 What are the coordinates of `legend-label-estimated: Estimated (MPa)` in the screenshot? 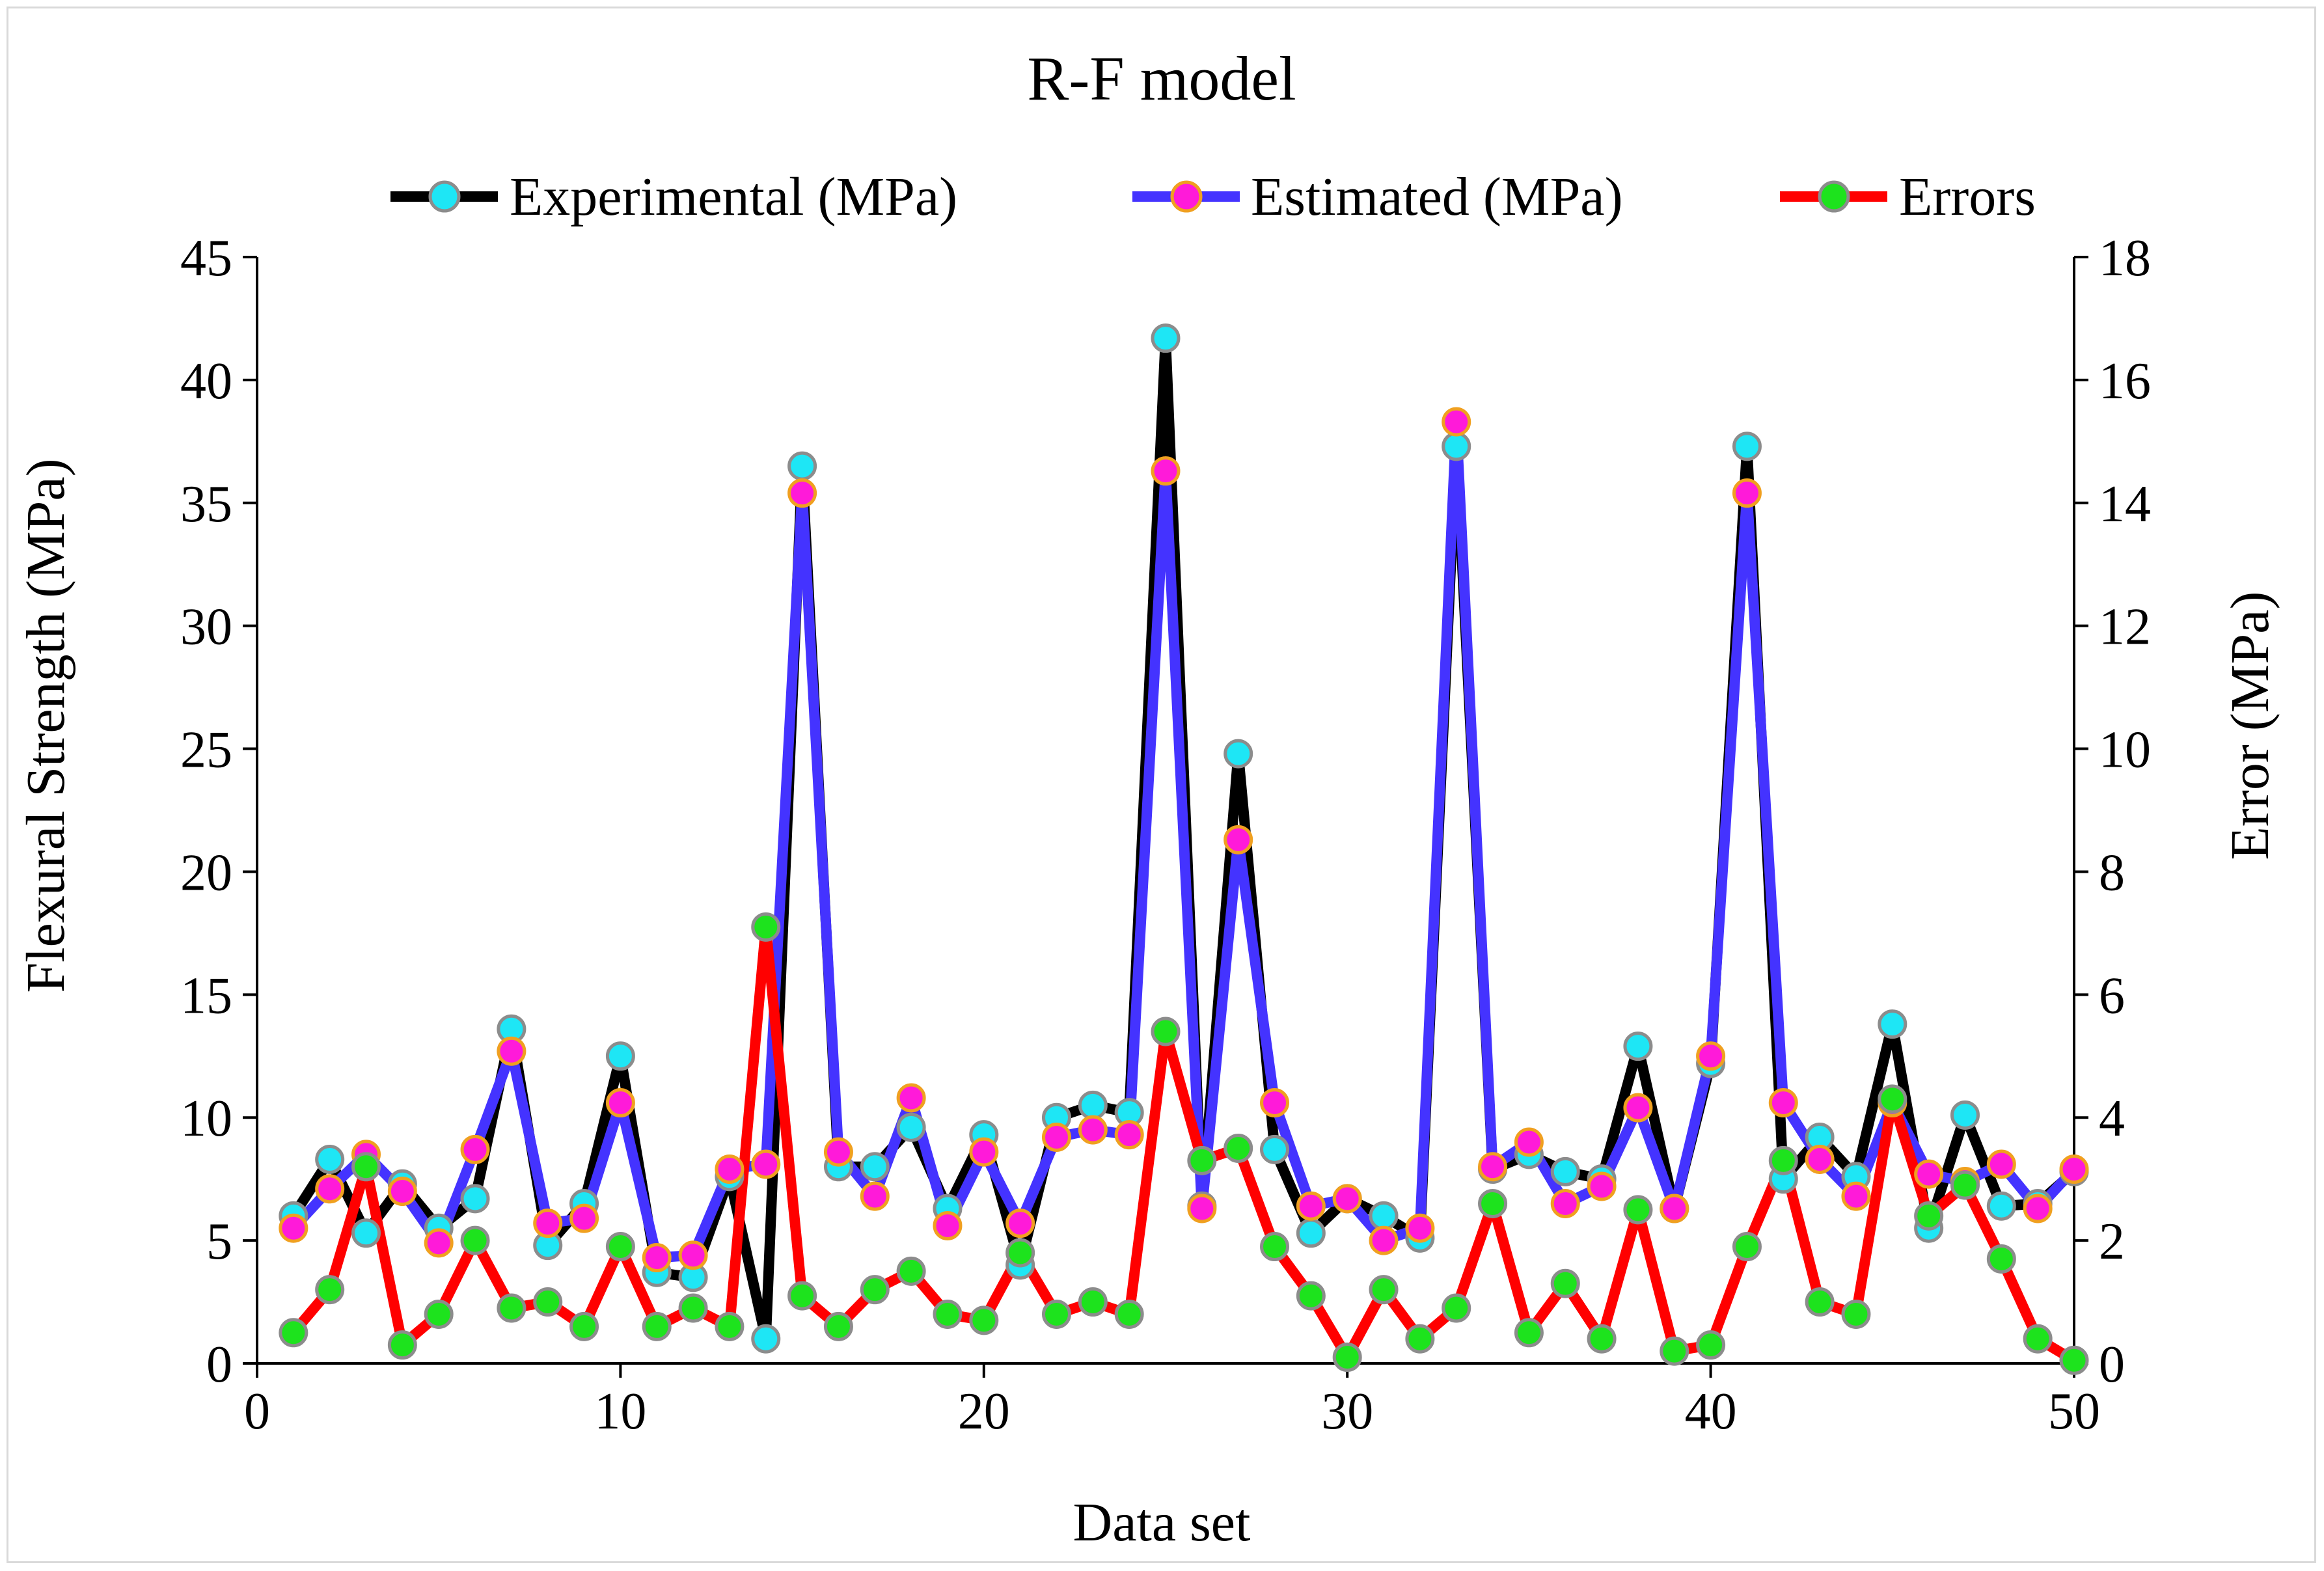 It's located at (1437, 197).